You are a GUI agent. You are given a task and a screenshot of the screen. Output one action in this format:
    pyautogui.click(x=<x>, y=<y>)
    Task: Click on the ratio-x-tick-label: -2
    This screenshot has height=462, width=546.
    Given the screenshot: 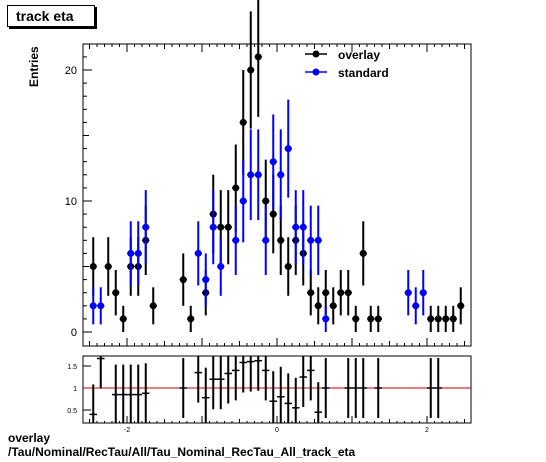 What is the action you would take?
    pyautogui.click(x=127, y=430)
    